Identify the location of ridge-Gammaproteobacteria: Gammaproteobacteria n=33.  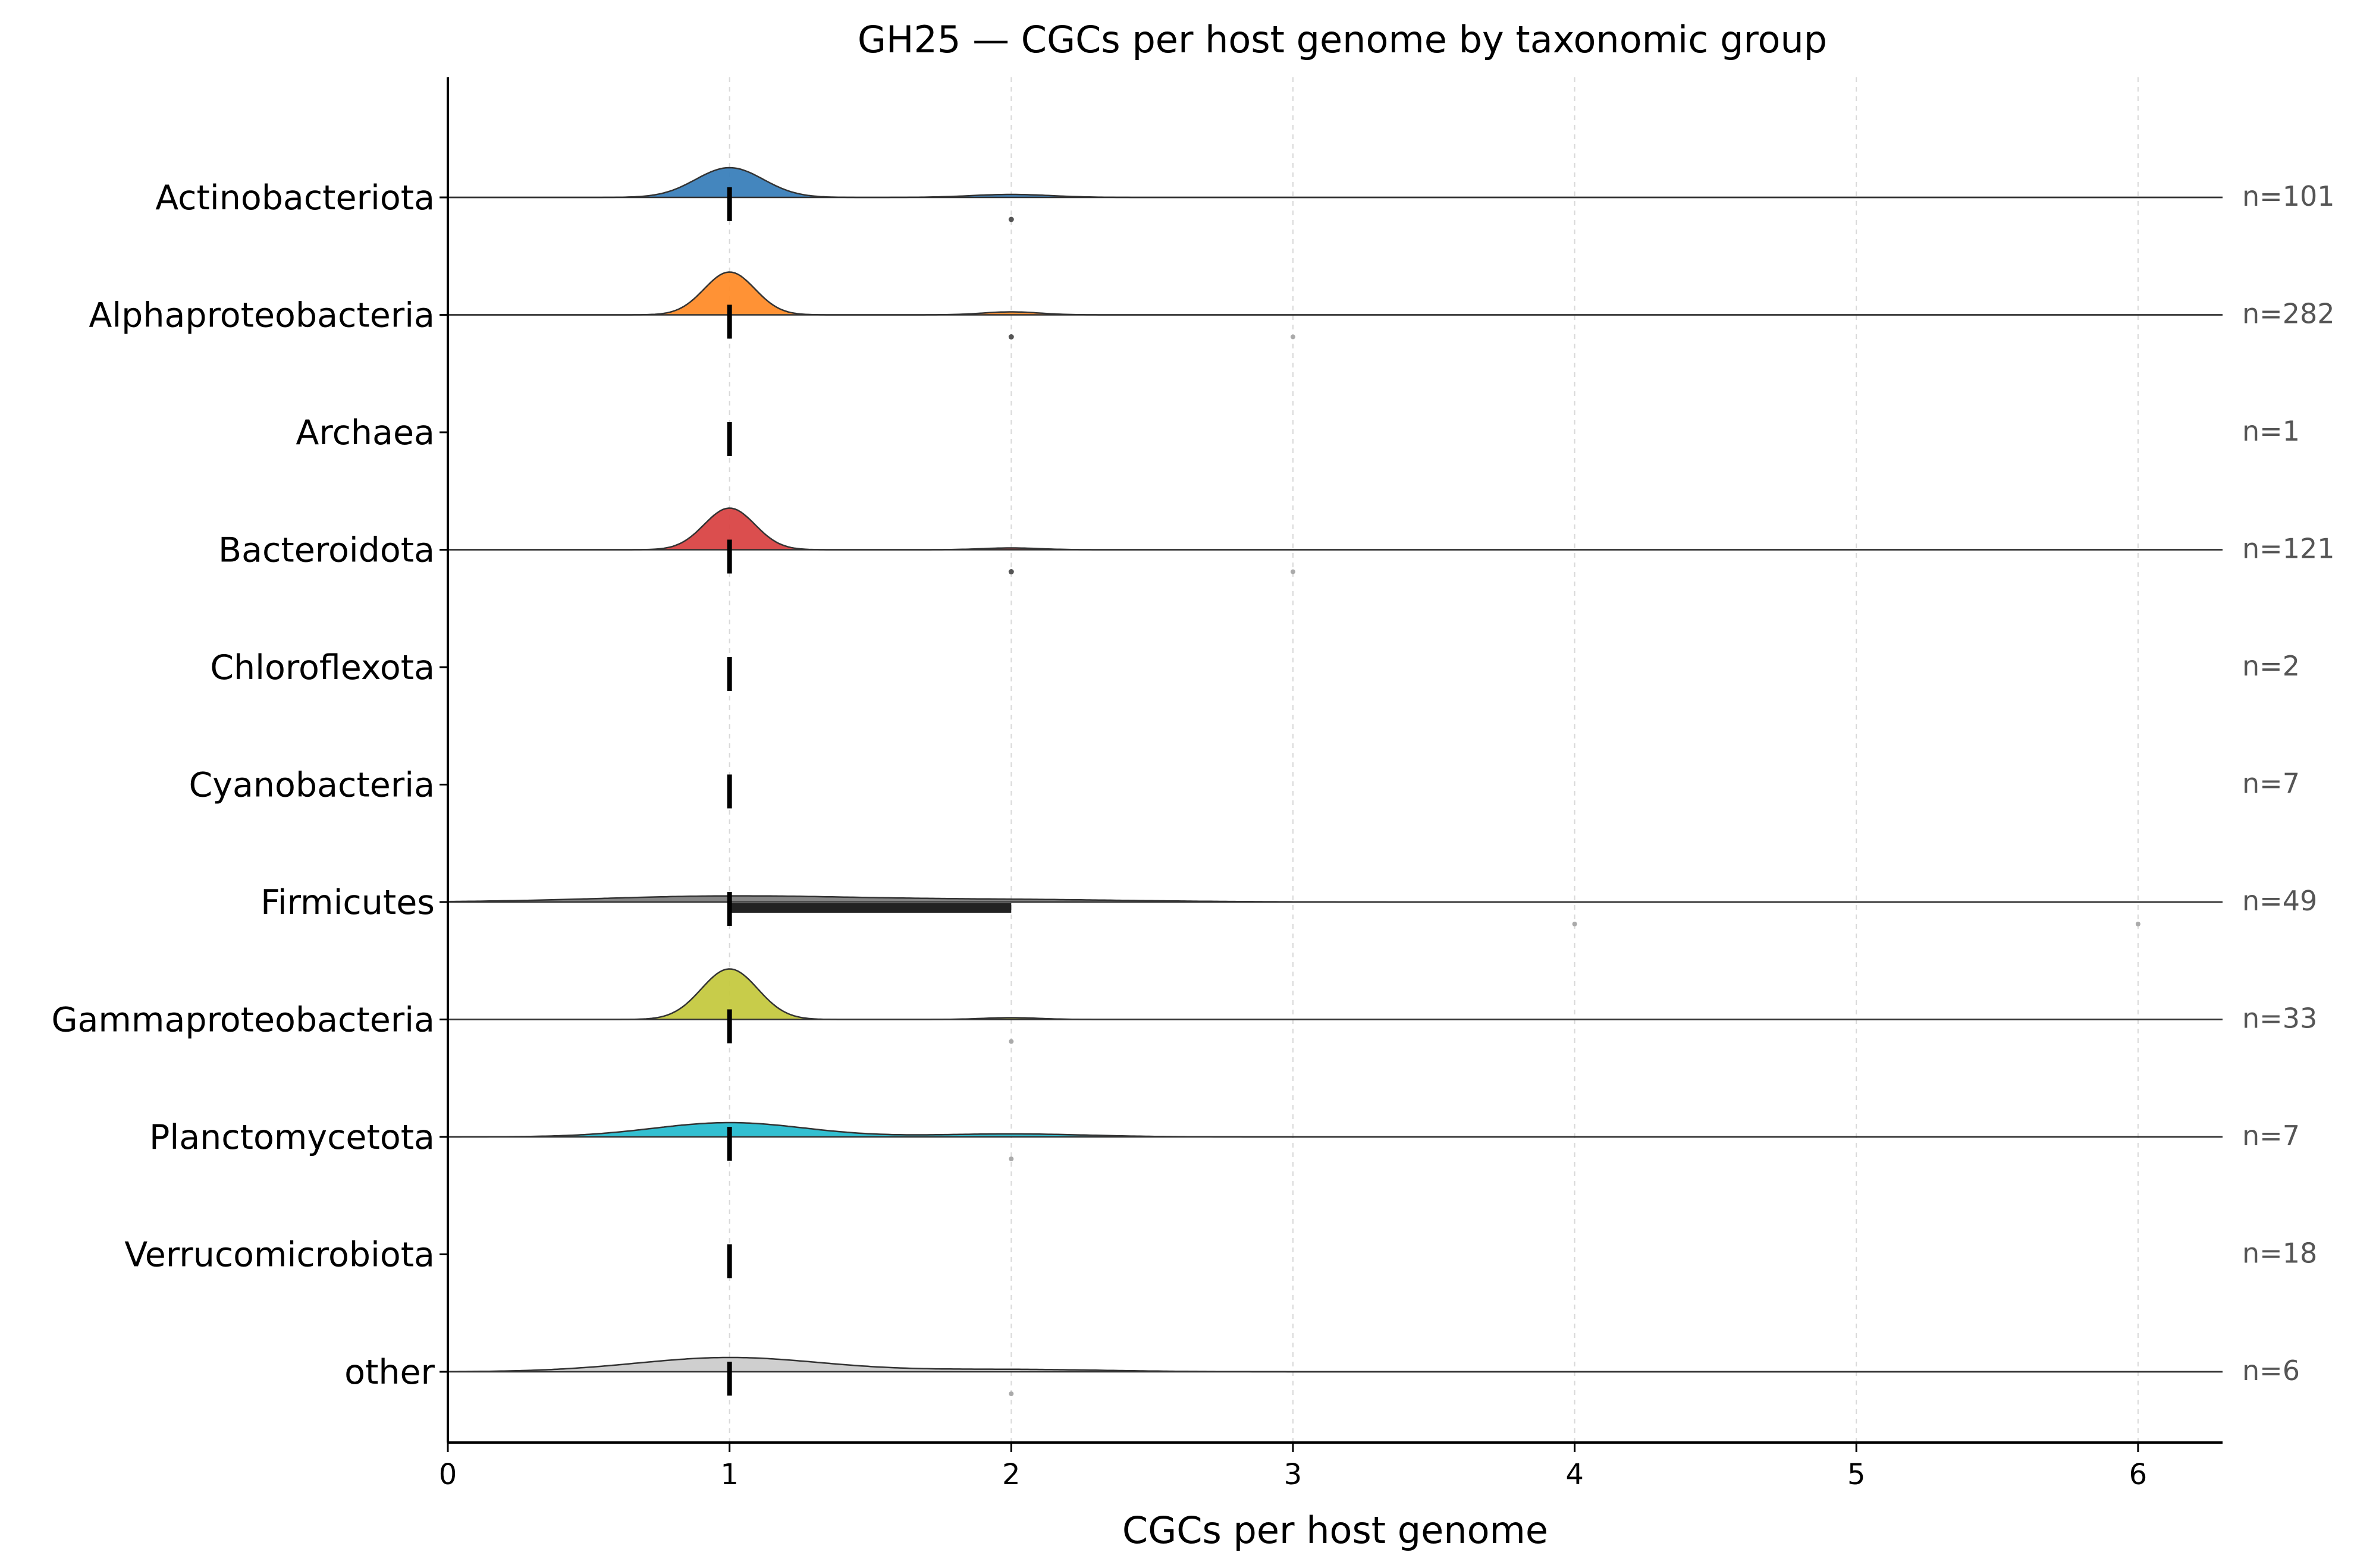
(1184, 1006).